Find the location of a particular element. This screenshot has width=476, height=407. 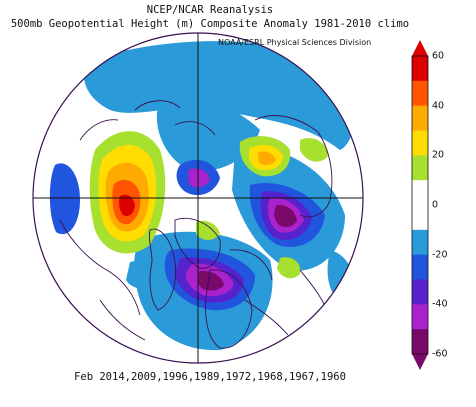

colorbar-tick-label: -60 is located at coordinates (440, 354).